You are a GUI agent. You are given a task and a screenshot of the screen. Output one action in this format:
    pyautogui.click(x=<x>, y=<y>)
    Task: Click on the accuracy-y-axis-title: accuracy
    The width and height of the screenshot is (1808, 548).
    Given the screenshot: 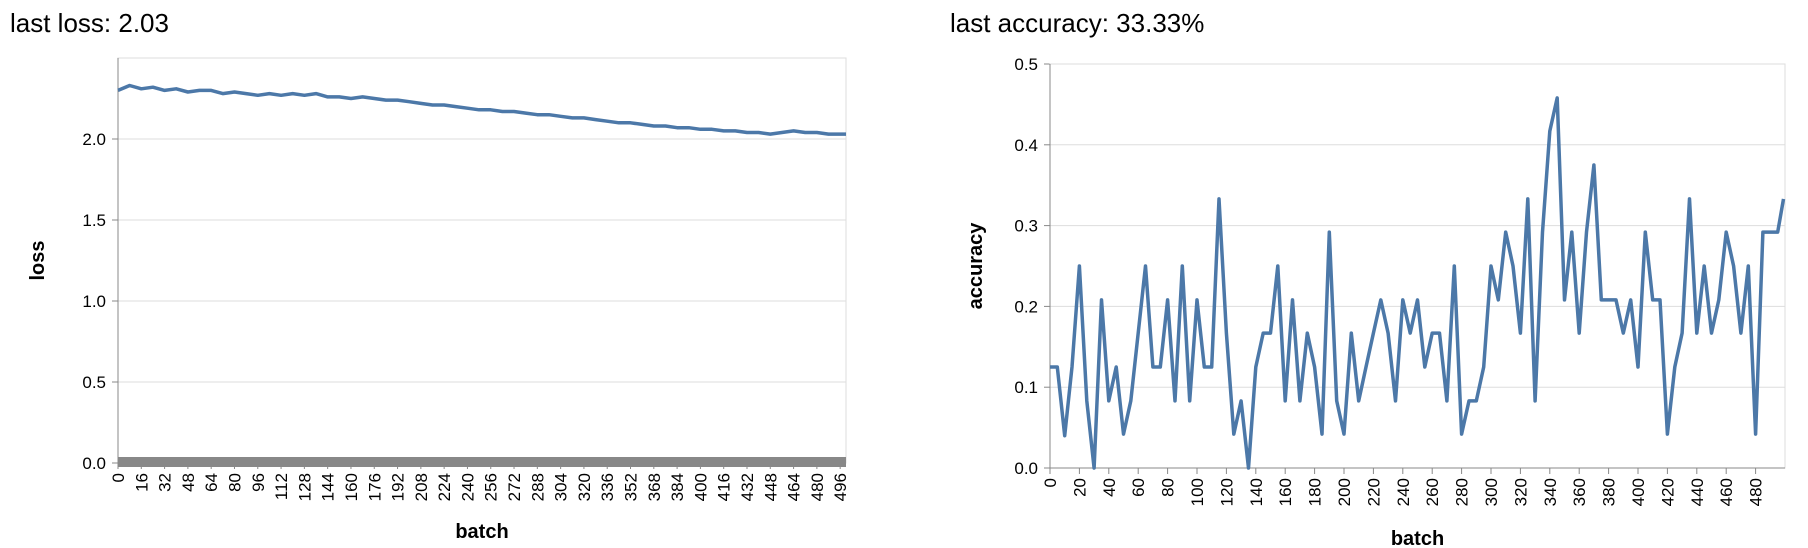 What is the action you would take?
    pyautogui.click(x=976, y=266)
    